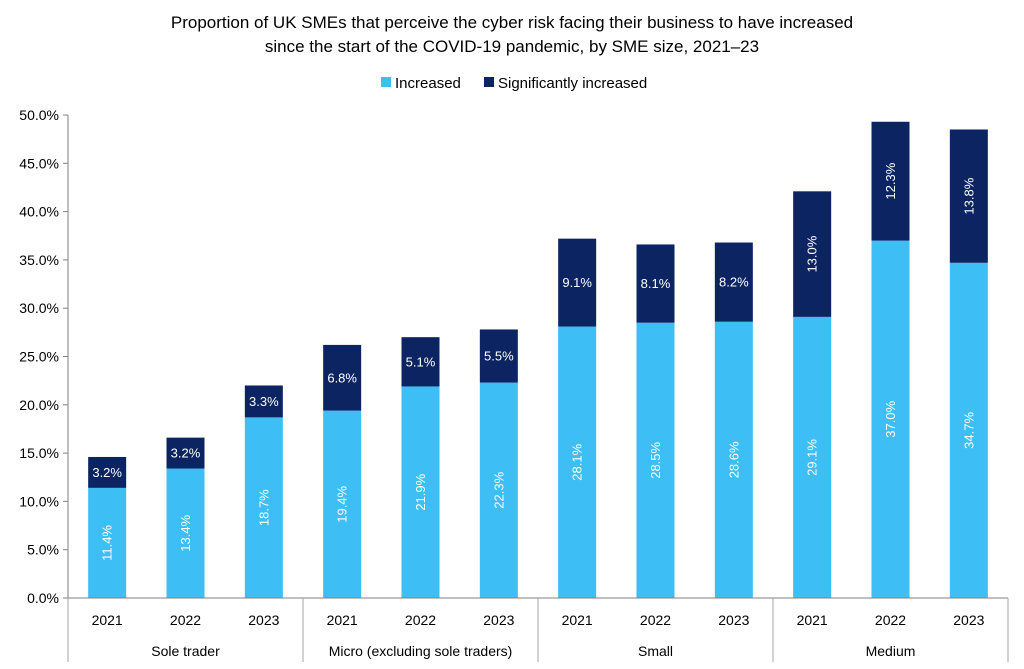 This screenshot has height=669, width=1024. I want to click on x-group-label: Medium, so click(891, 651).